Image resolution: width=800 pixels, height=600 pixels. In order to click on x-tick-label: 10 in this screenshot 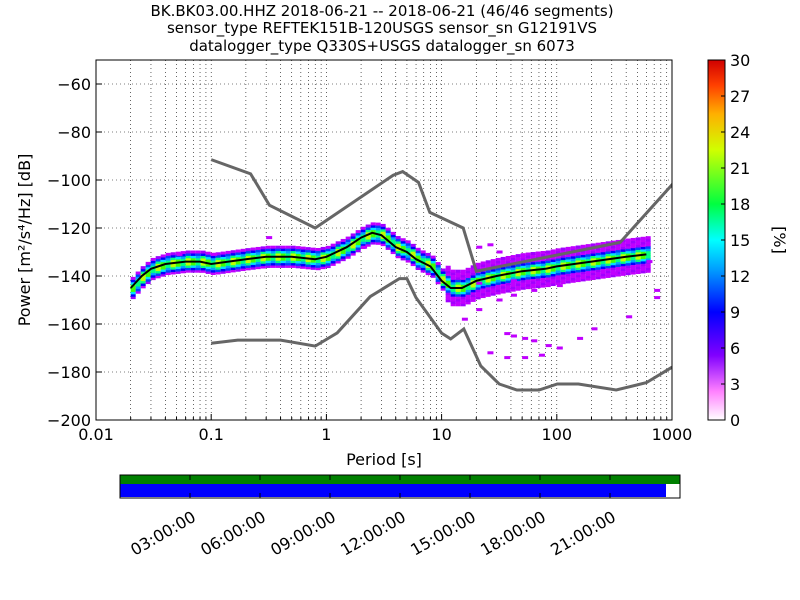, I will do `click(441, 434)`.